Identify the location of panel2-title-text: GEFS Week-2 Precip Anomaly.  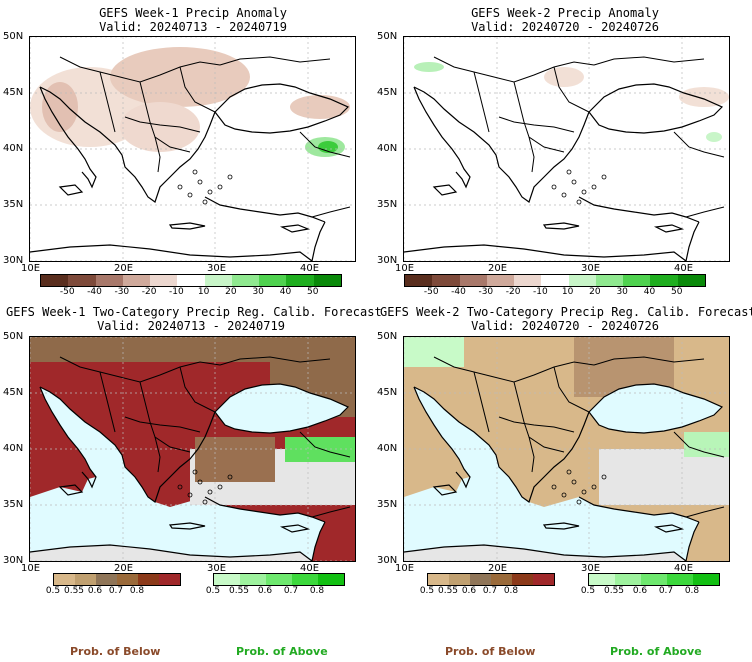
(565, 13).